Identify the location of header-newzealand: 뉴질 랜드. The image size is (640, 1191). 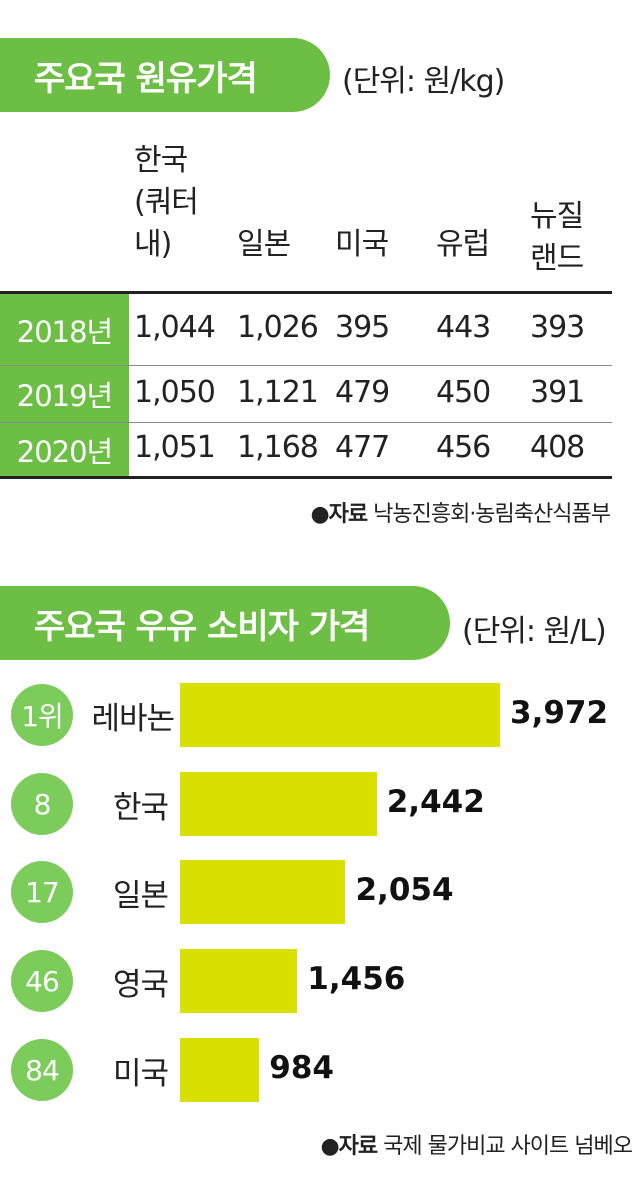
(557, 238).